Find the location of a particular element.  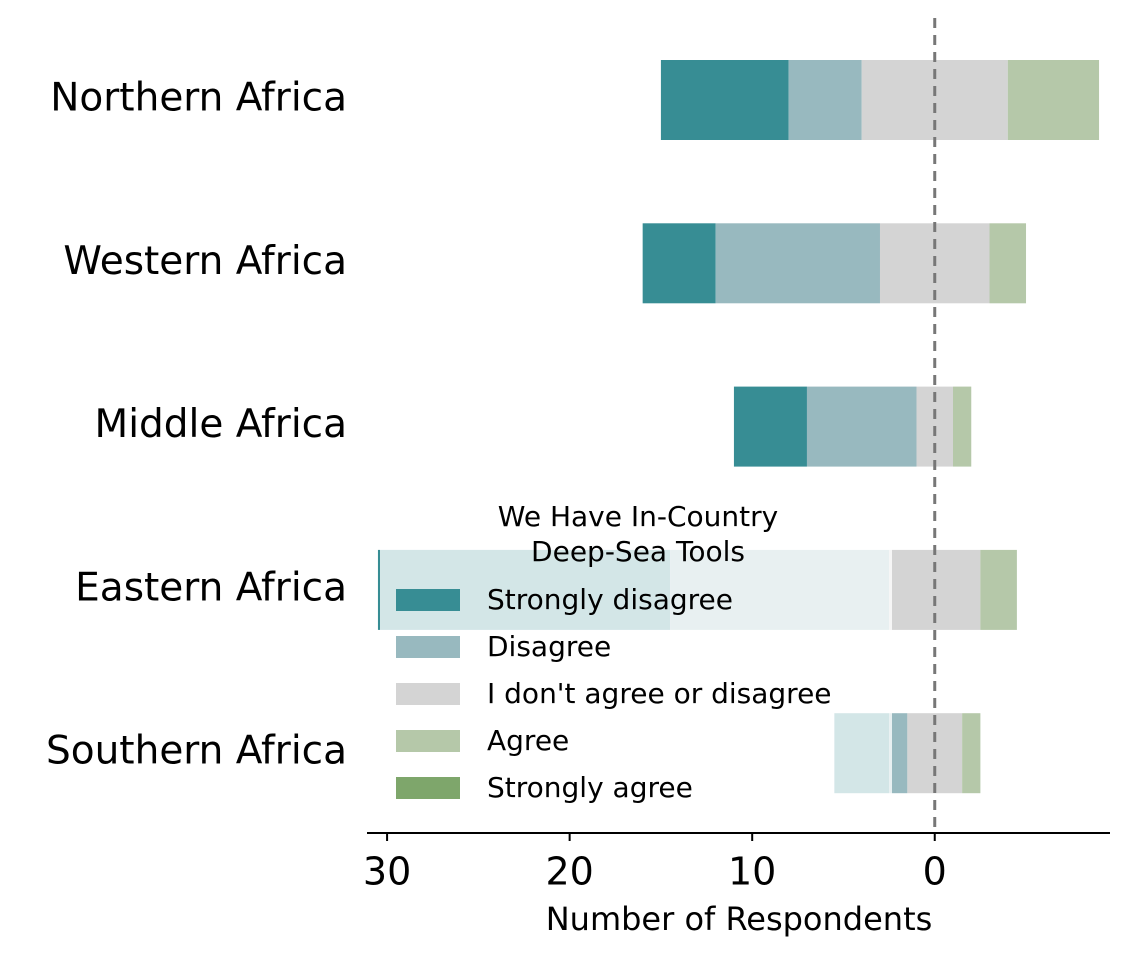

x-tick-label: 10 is located at coordinates (752, 872).